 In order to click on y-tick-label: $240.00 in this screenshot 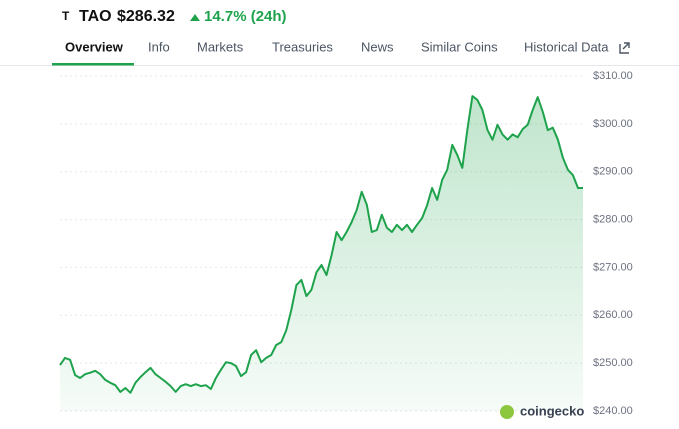, I will do `click(613, 411)`.